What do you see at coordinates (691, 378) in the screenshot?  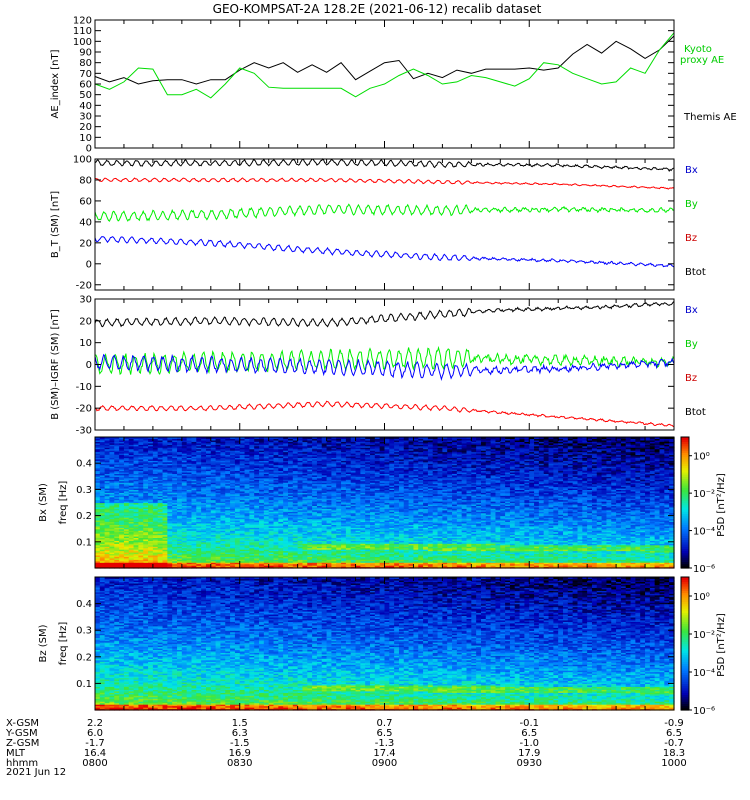 I see `legend-entry: Bz` at bounding box center [691, 378].